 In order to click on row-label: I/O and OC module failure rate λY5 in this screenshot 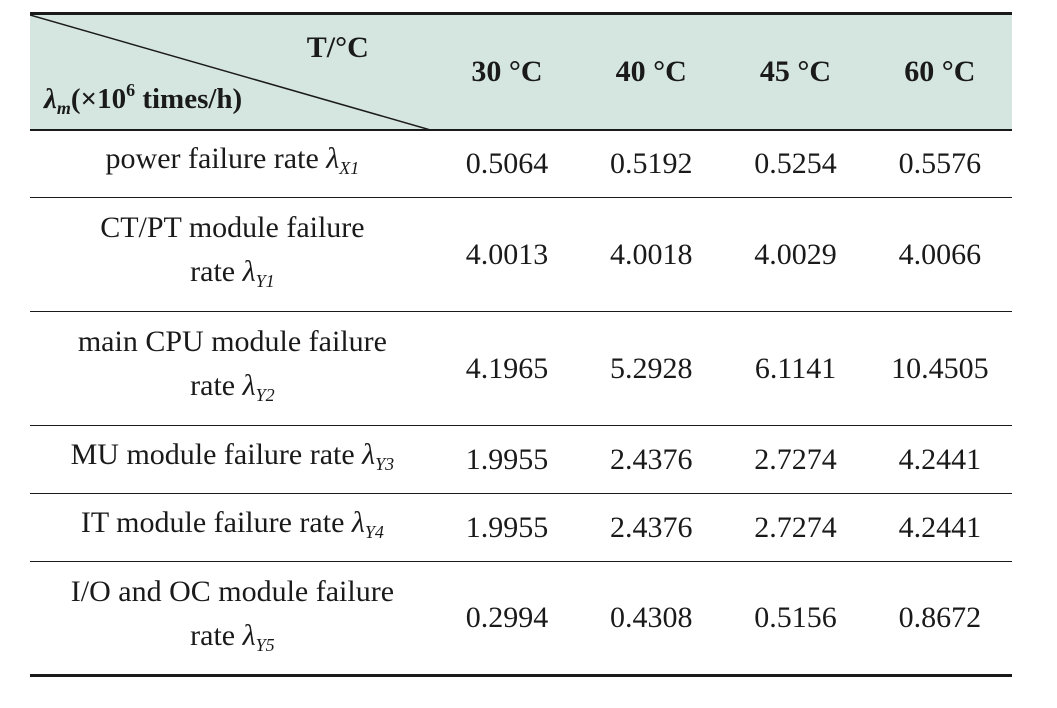, I will do `click(232, 619)`.